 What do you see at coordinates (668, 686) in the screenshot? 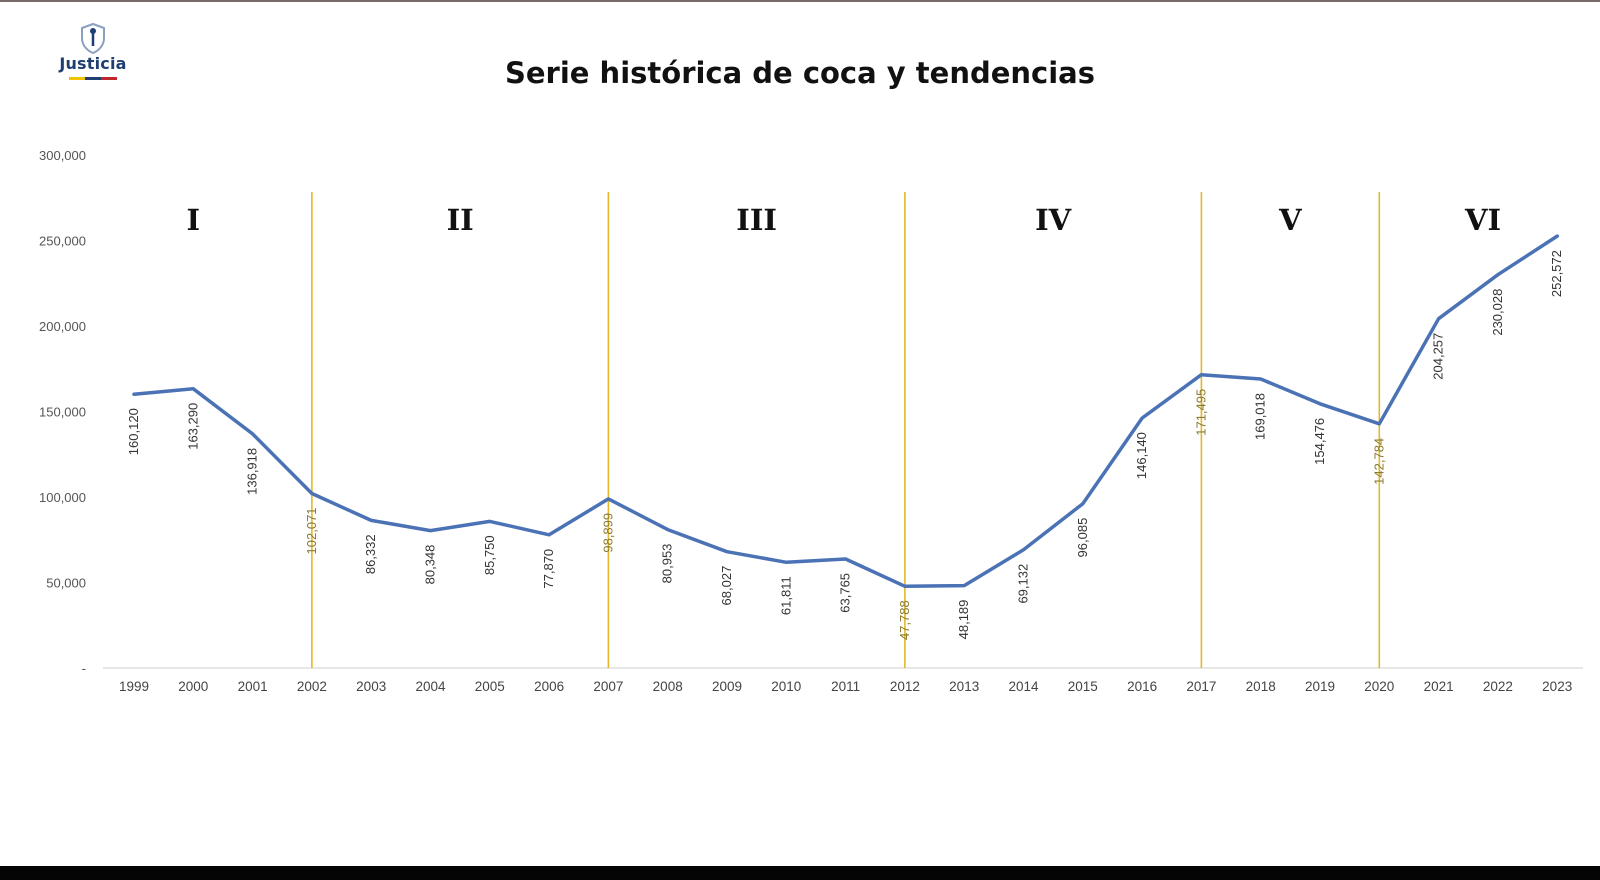
I see `x-tick-label: 2008` at bounding box center [668, 686].